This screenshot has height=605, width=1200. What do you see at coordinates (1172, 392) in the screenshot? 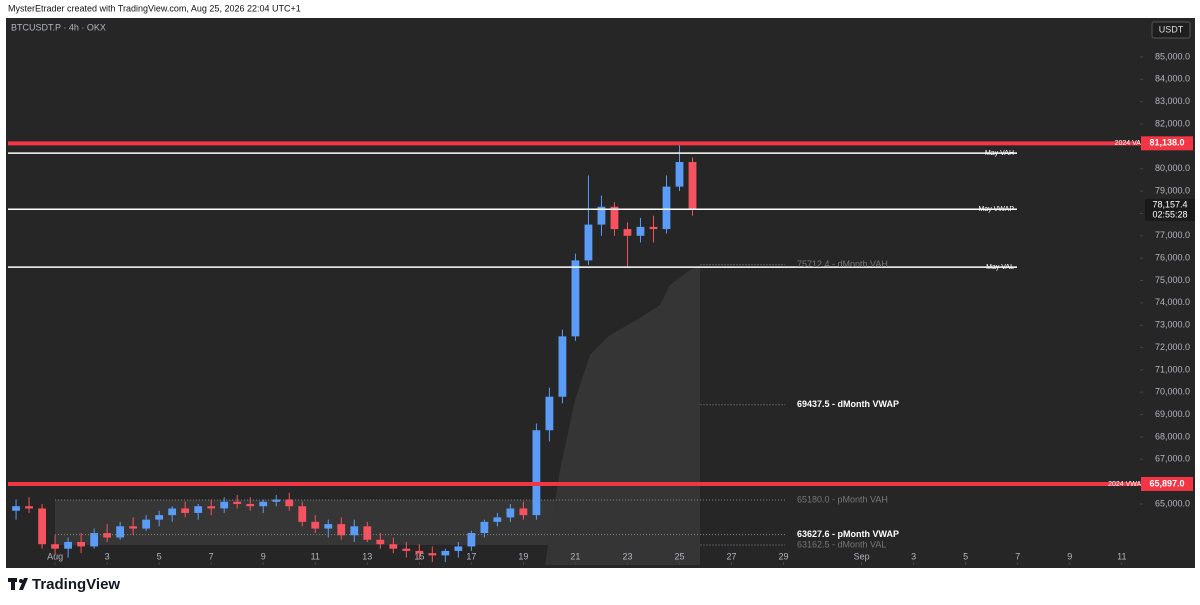
I see `y-tick-label: 70,000.0` at bounding box center [1172, 392].